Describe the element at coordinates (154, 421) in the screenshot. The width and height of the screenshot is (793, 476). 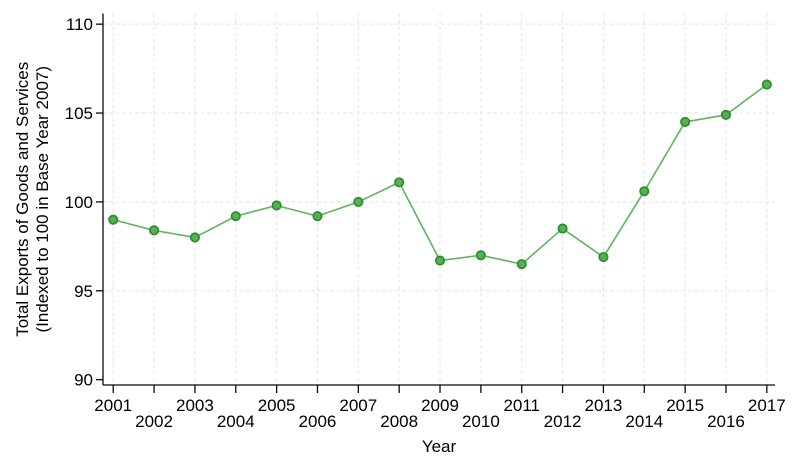
I see `x-tick-label: 2002` at that location.